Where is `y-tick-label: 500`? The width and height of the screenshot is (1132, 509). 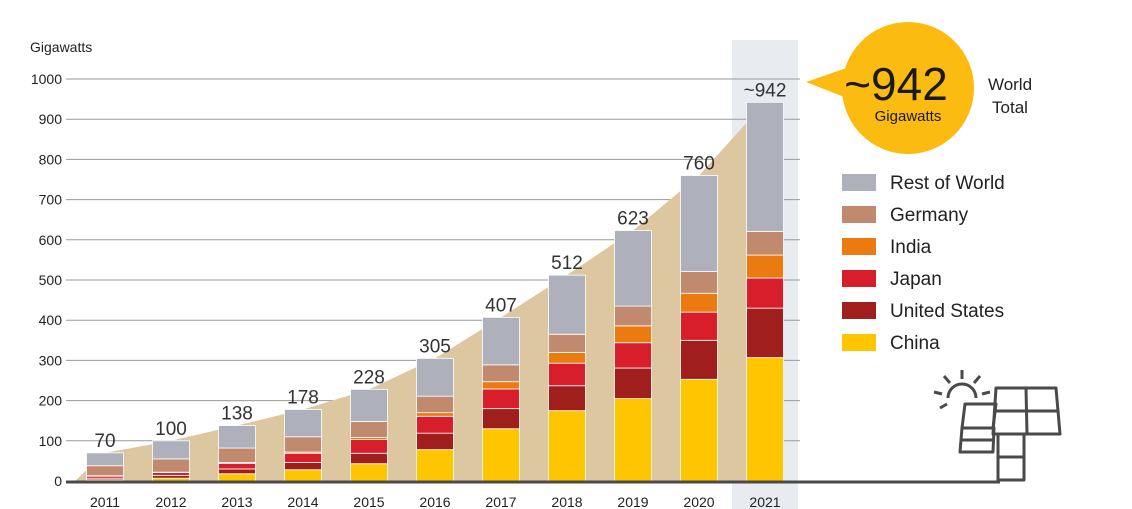
y-tick-label: 500 is located at coordinates (51, 280).